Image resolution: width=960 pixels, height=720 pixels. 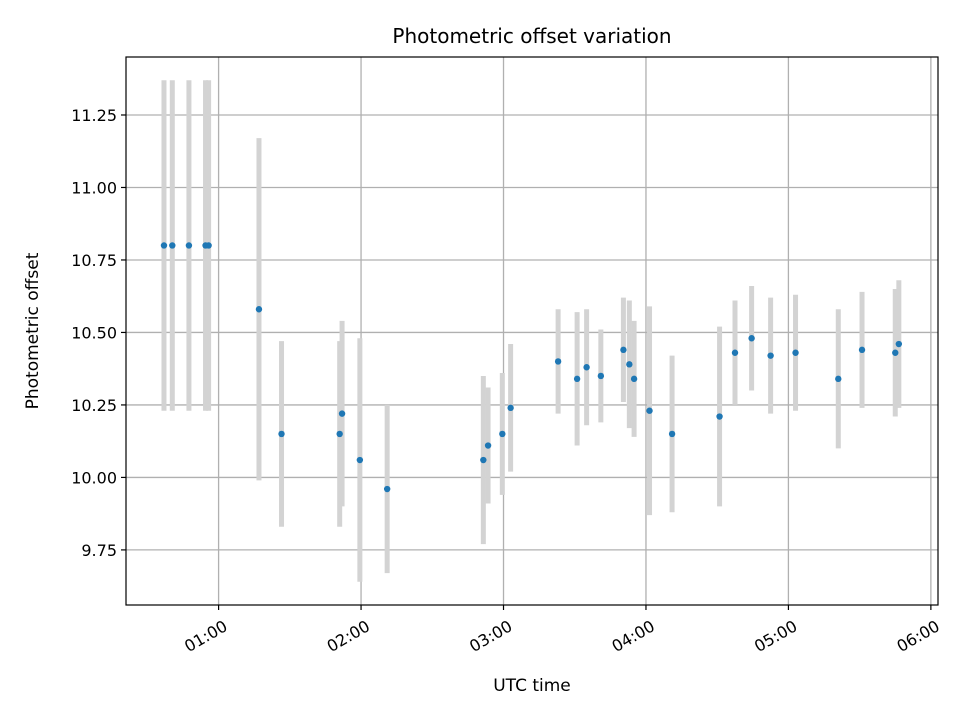 What do you see at coordinates (94, 405) in the screenshot?
I see `y-tick-label-2: 10.25` at bounding box center [94, 405].